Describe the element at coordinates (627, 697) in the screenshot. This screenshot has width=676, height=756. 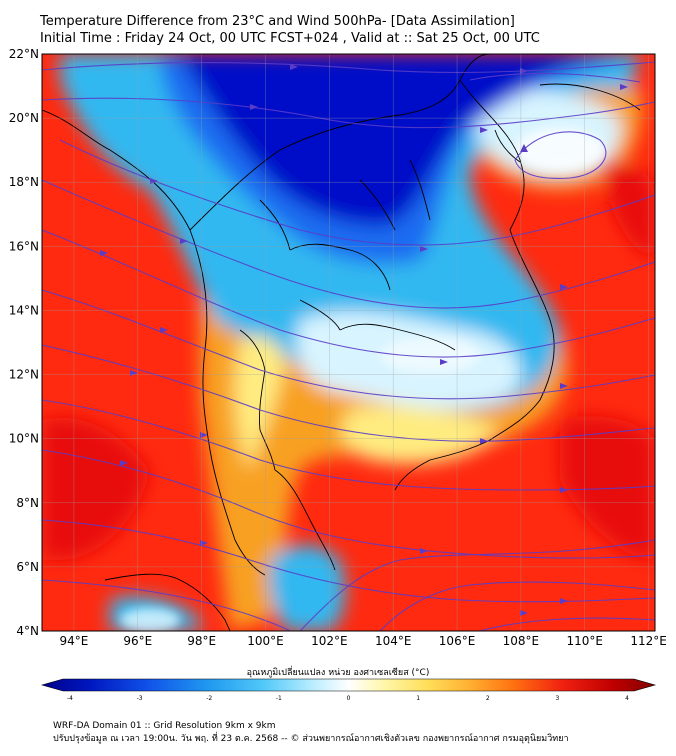
I see `colorbar-tick-label: 4` at that location.